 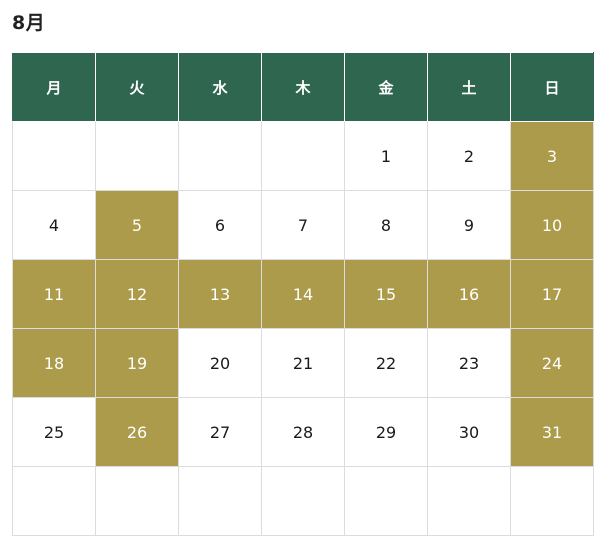 I want to click on calendar-day: 9, so click(x=469, y=225).